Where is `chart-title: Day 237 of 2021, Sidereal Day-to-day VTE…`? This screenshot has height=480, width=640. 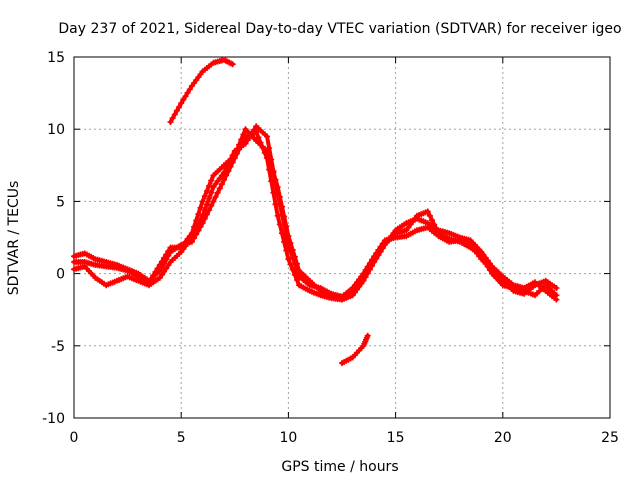 chart-title: Day 237 of 2021, Sidereal Day-to-day VTE… is located at coordinates (339, 29).